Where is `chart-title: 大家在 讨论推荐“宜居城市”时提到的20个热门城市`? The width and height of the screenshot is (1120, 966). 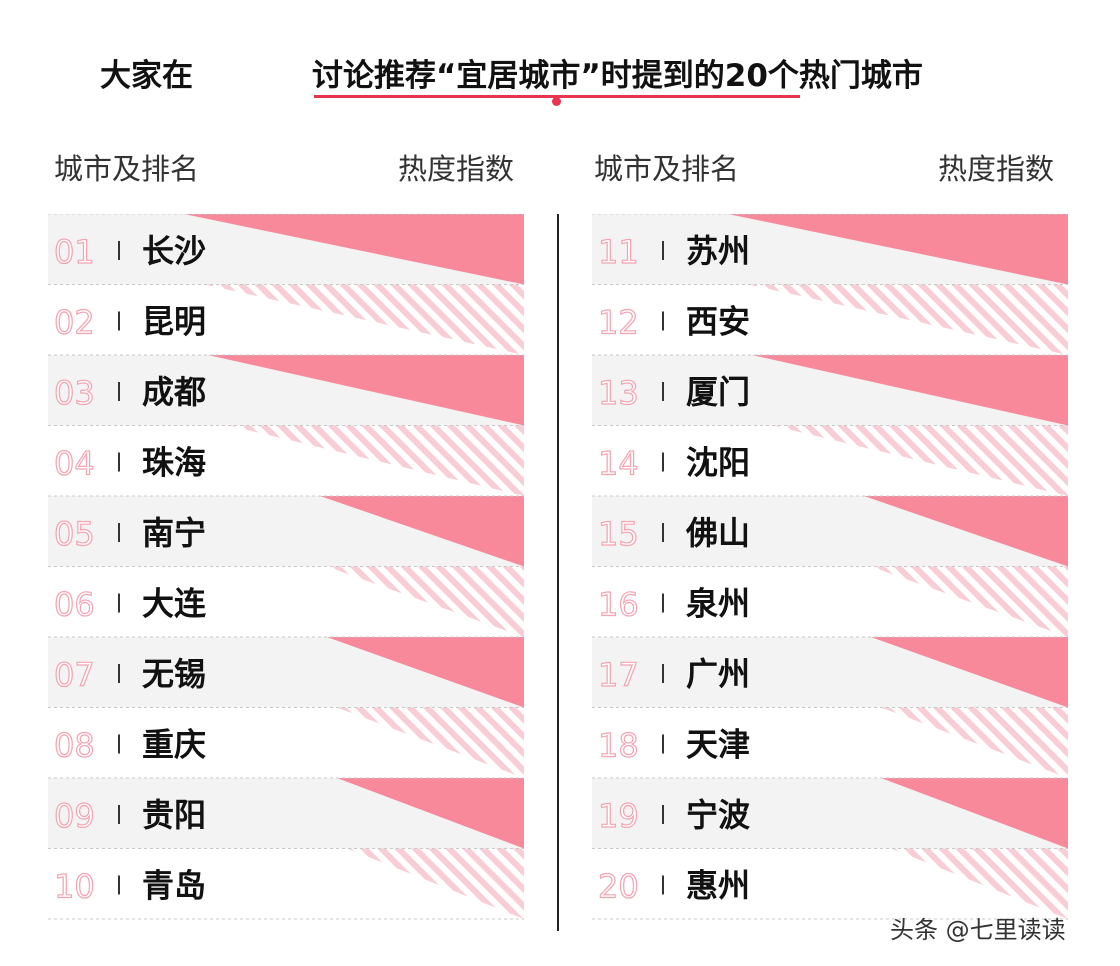 chart-title: 大家在 讨论推荐“宜居城市”时提到的20个热门城市 is located at coordinates (560, 75).